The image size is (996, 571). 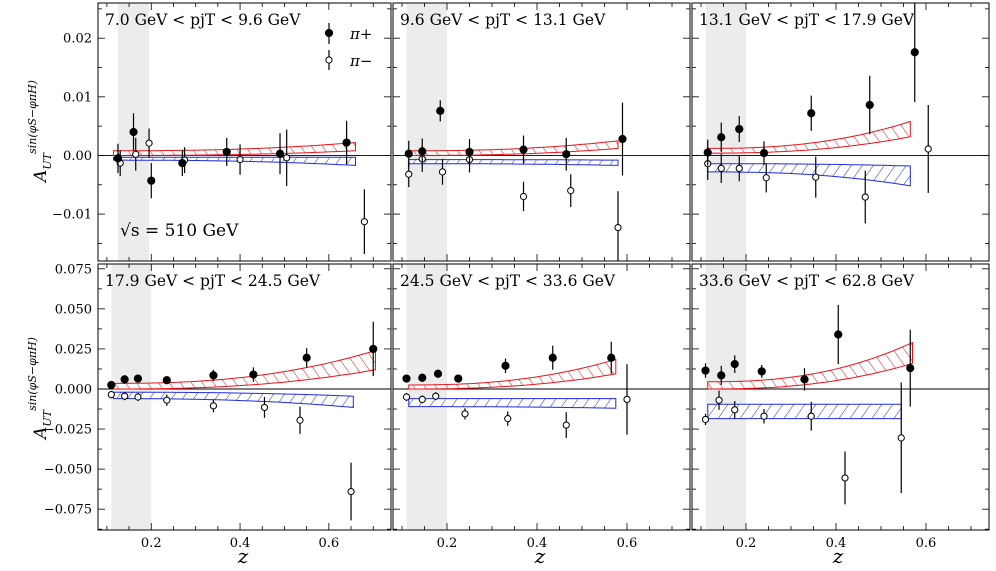 I want to click on y-tick-label: −0.025, so click(x=68, y=430).